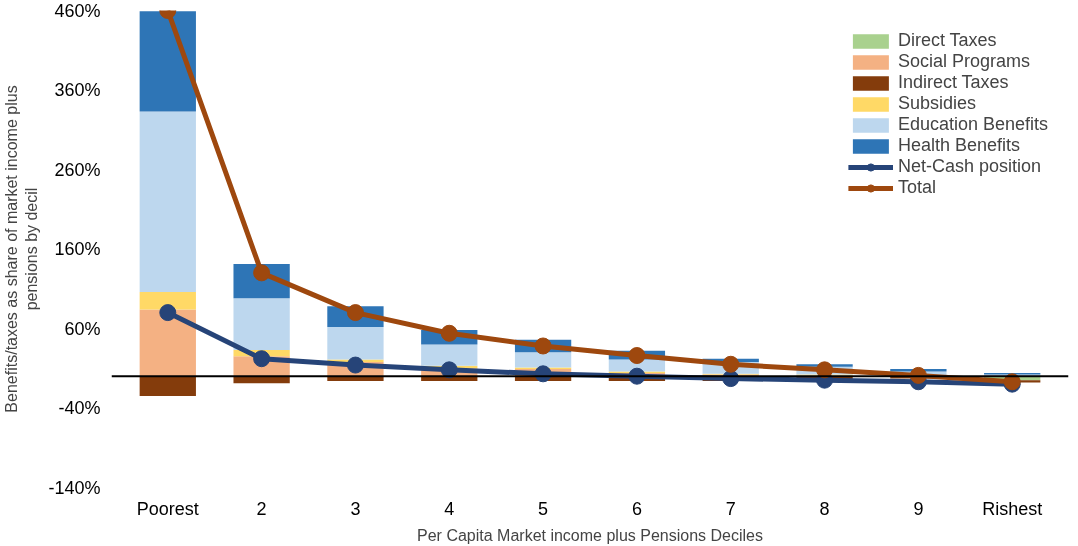  What do you see at coordinates (167, 508) in the screenshot?
I see `x-tick-label: Poorest` at bounding box center [167, 508].